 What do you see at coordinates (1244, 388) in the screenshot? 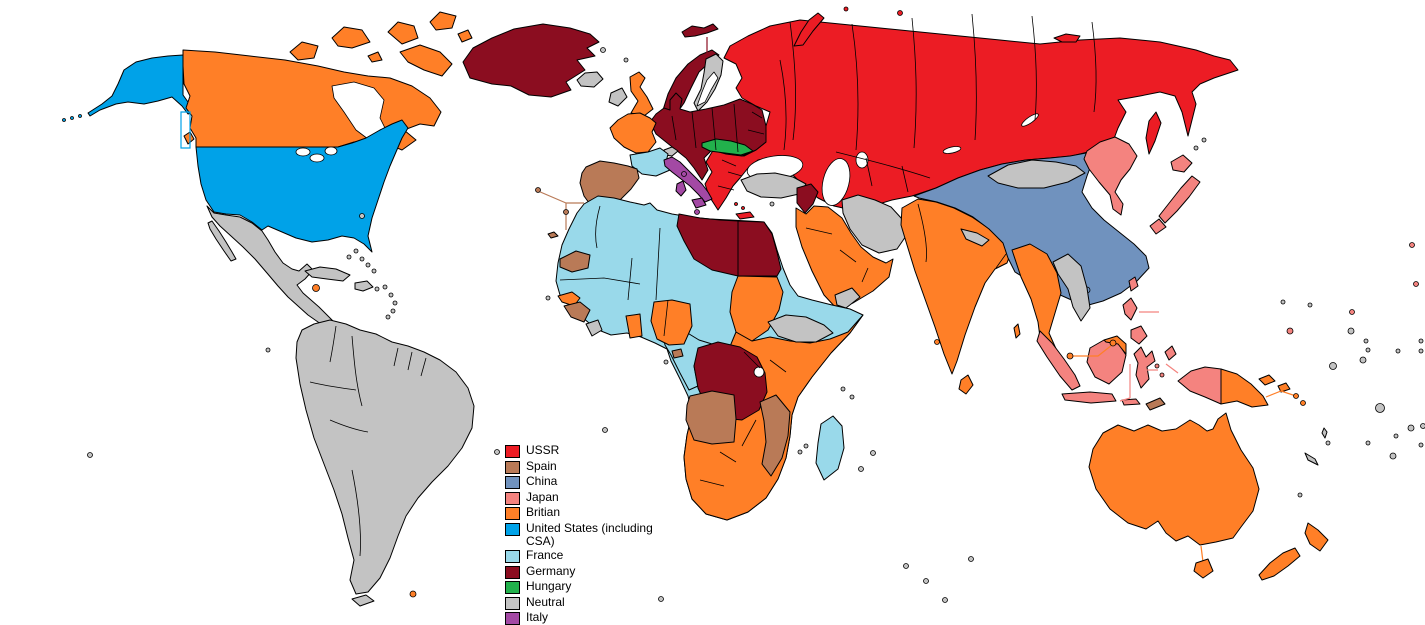
I see `region-east-new-guinea` at bounding box center [1244, 388].